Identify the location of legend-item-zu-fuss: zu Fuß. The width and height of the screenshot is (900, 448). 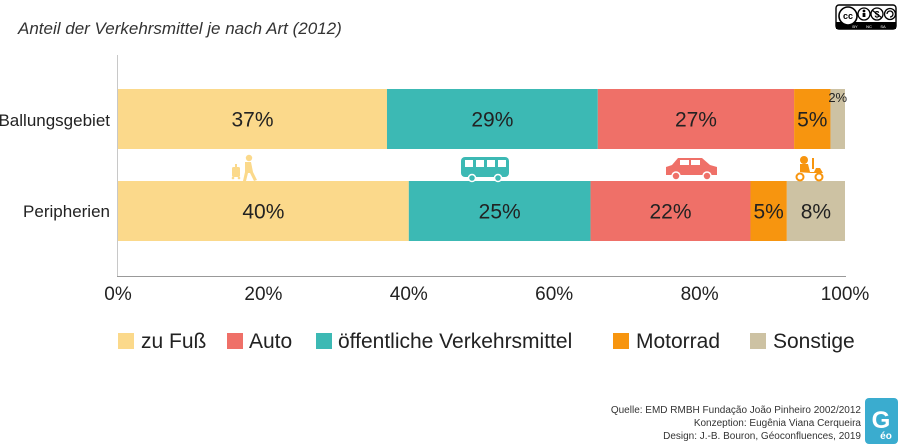
(162, 341).